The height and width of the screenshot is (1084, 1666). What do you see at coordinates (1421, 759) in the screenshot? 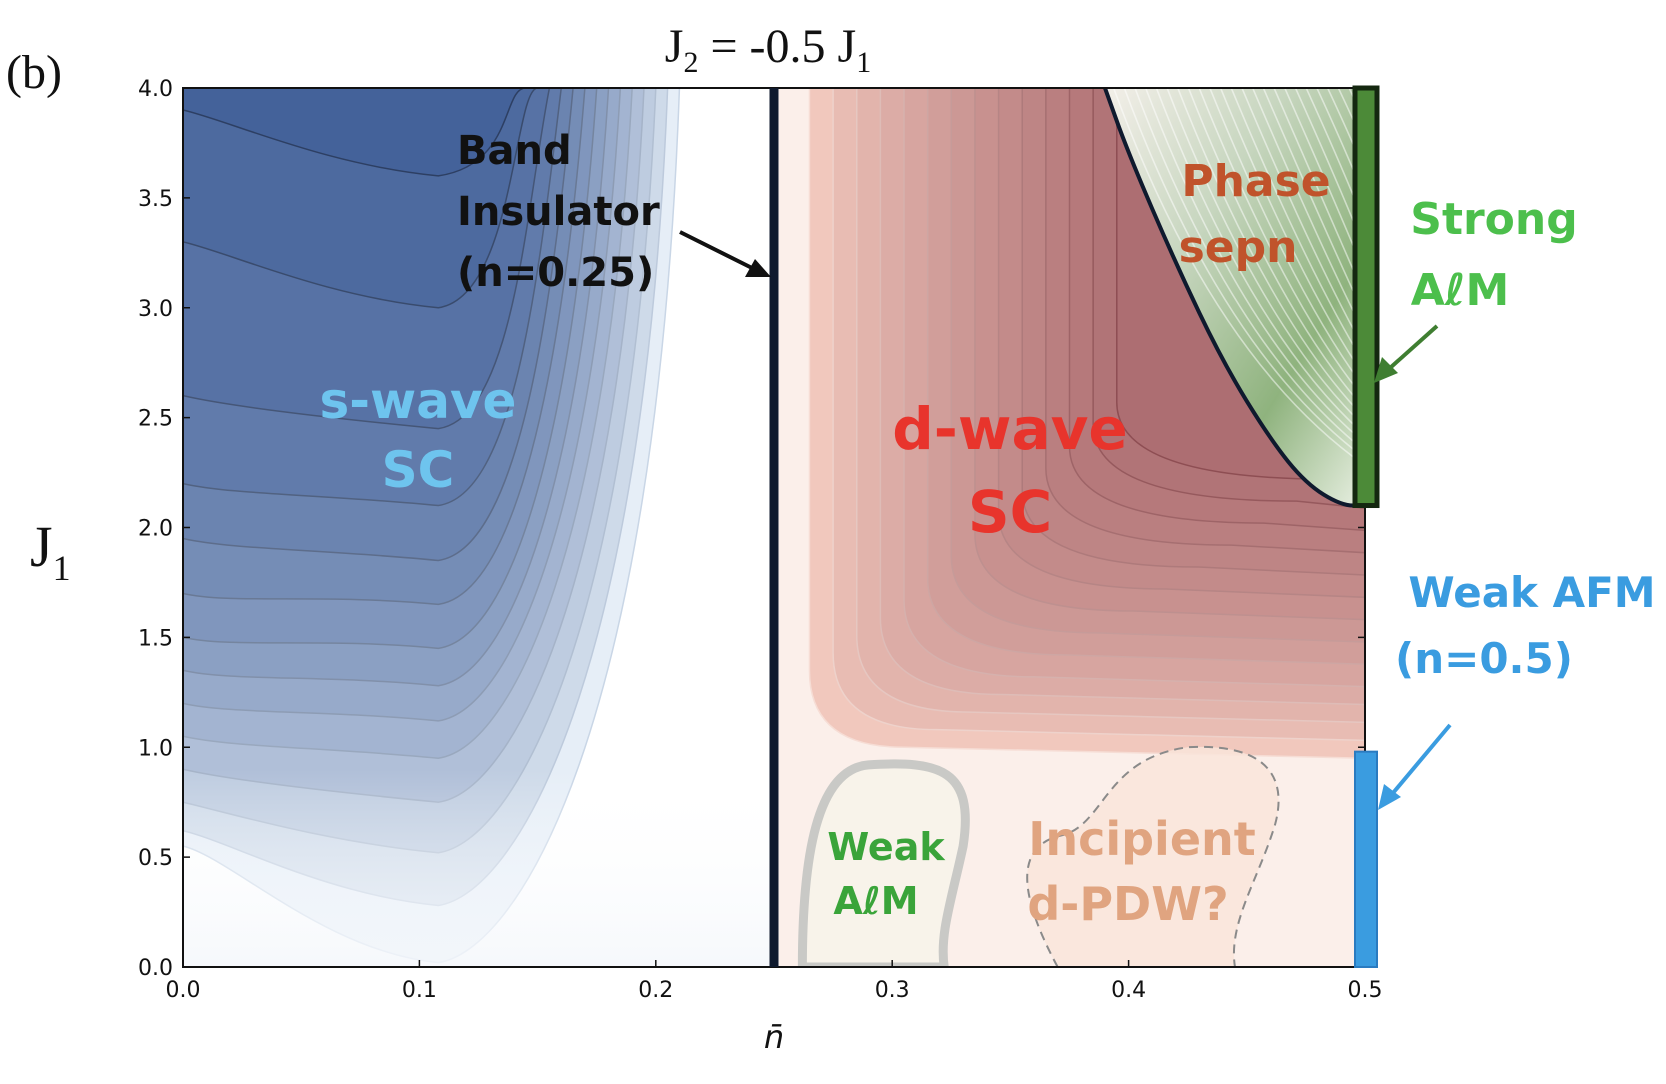
I see `weak-afm-arrow` at bounding box center [1421, 759].